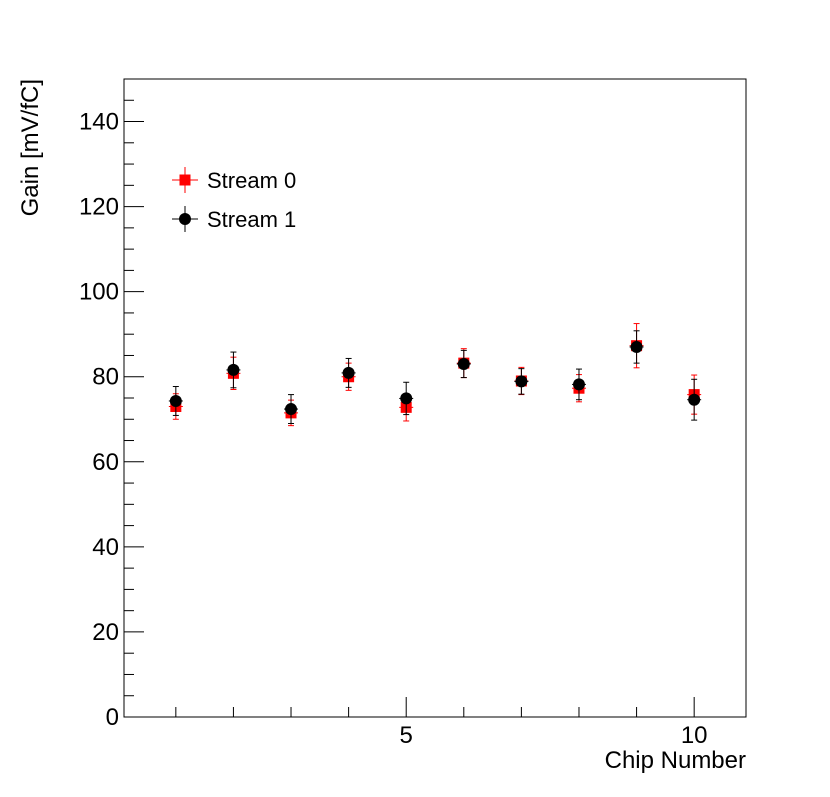 The height and width of the screenshot is (797, 830). I want to click on y-tick-label: 20, so click(105, 632).